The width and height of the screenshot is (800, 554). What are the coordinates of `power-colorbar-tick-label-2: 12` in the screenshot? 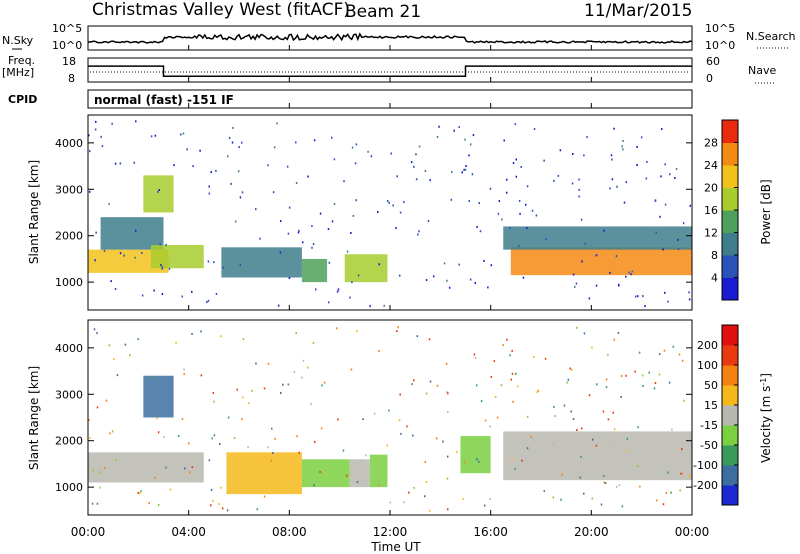 It's located at (711, 233).